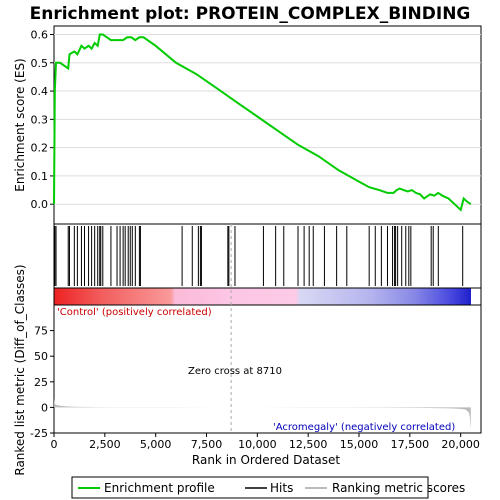 The image size is (500, 500). I want to click on positive-class-label: 'Control' (positively correlated), so click(134, 312).